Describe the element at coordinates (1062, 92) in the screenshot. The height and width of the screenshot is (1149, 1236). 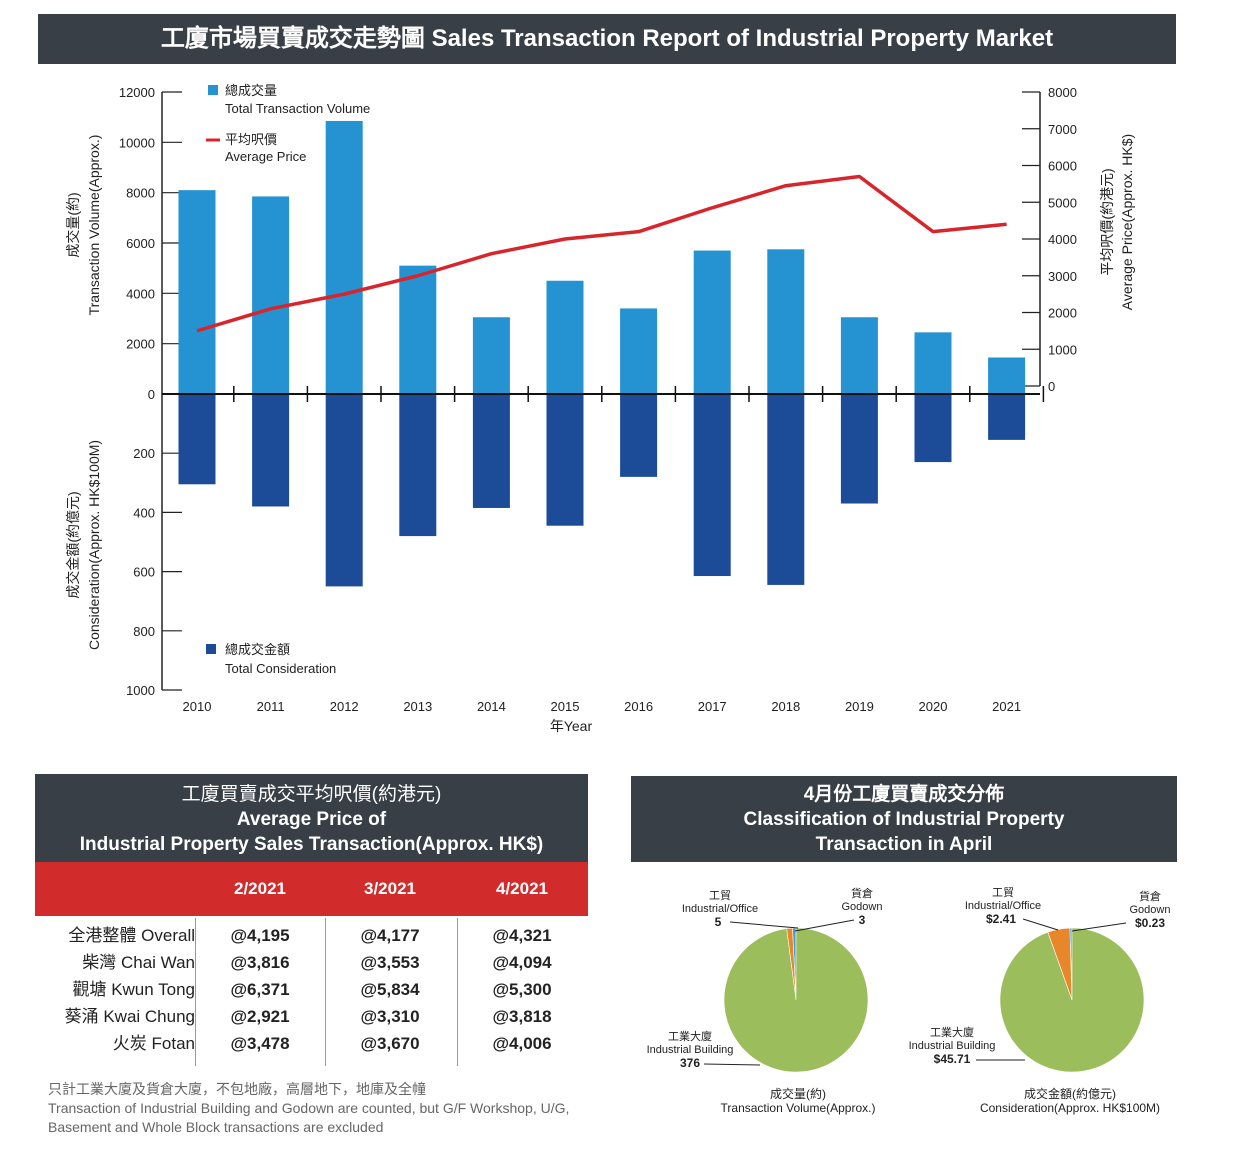
I see `y2-tick-label: 8000` at that location.